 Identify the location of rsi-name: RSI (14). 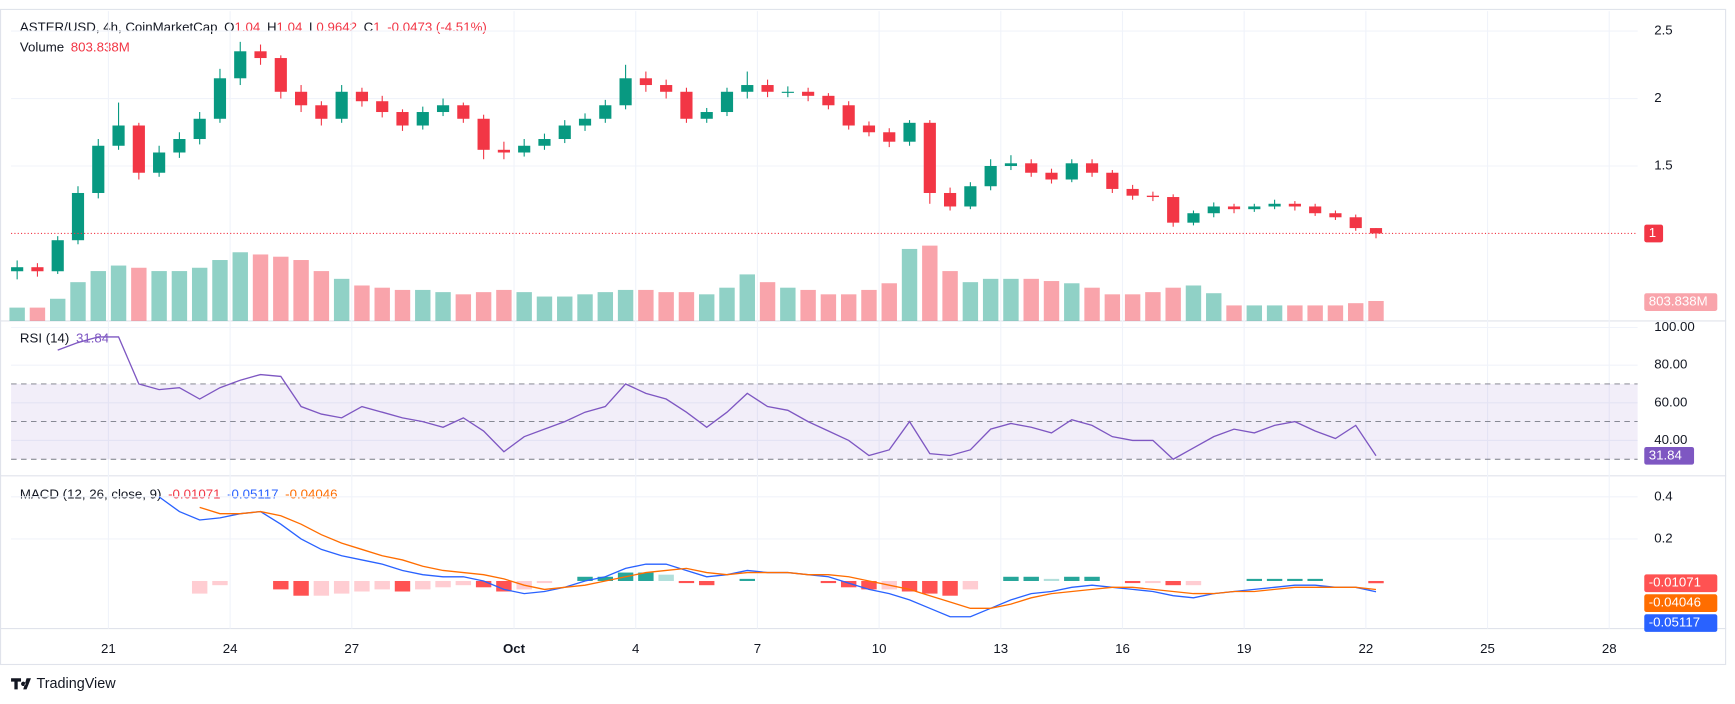
(44, 337).